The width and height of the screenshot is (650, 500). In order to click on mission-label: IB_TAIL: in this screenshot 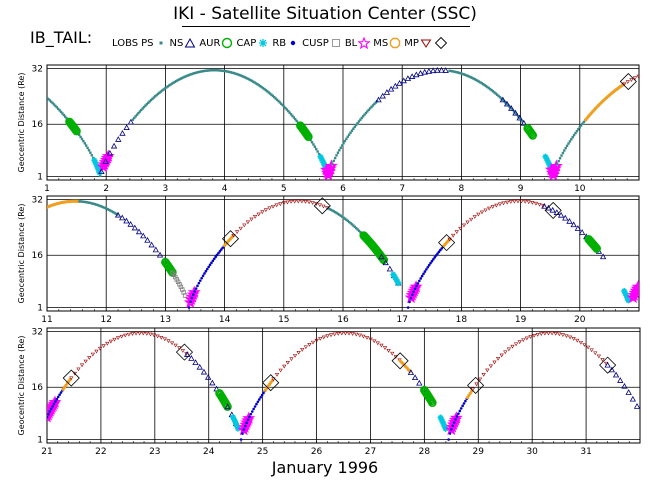, I will do `click(61, 37)`.